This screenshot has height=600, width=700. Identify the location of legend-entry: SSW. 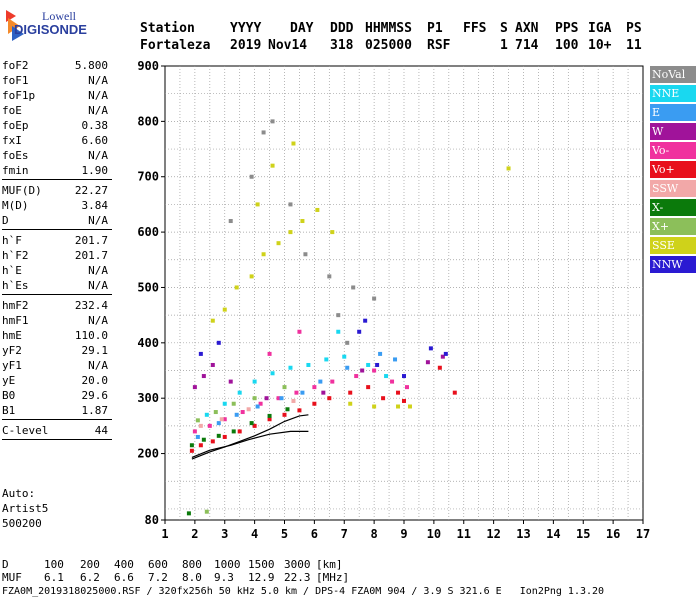
(673, 188).